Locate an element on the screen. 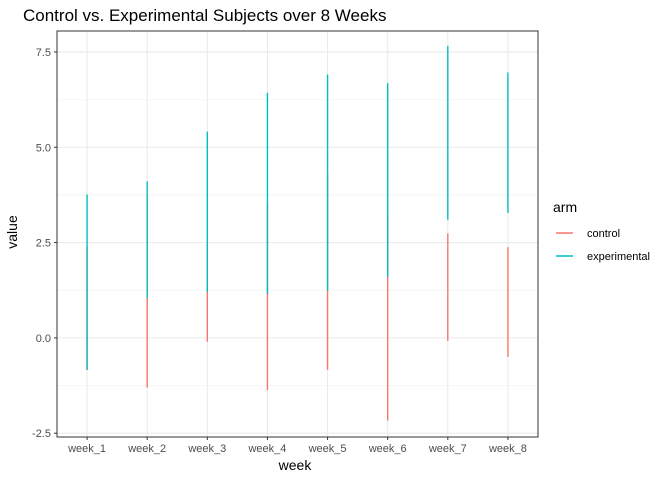 The width and height of the screenshot is (672, 480). x-tick-label: week_7 is located at coordinates (447, 449).